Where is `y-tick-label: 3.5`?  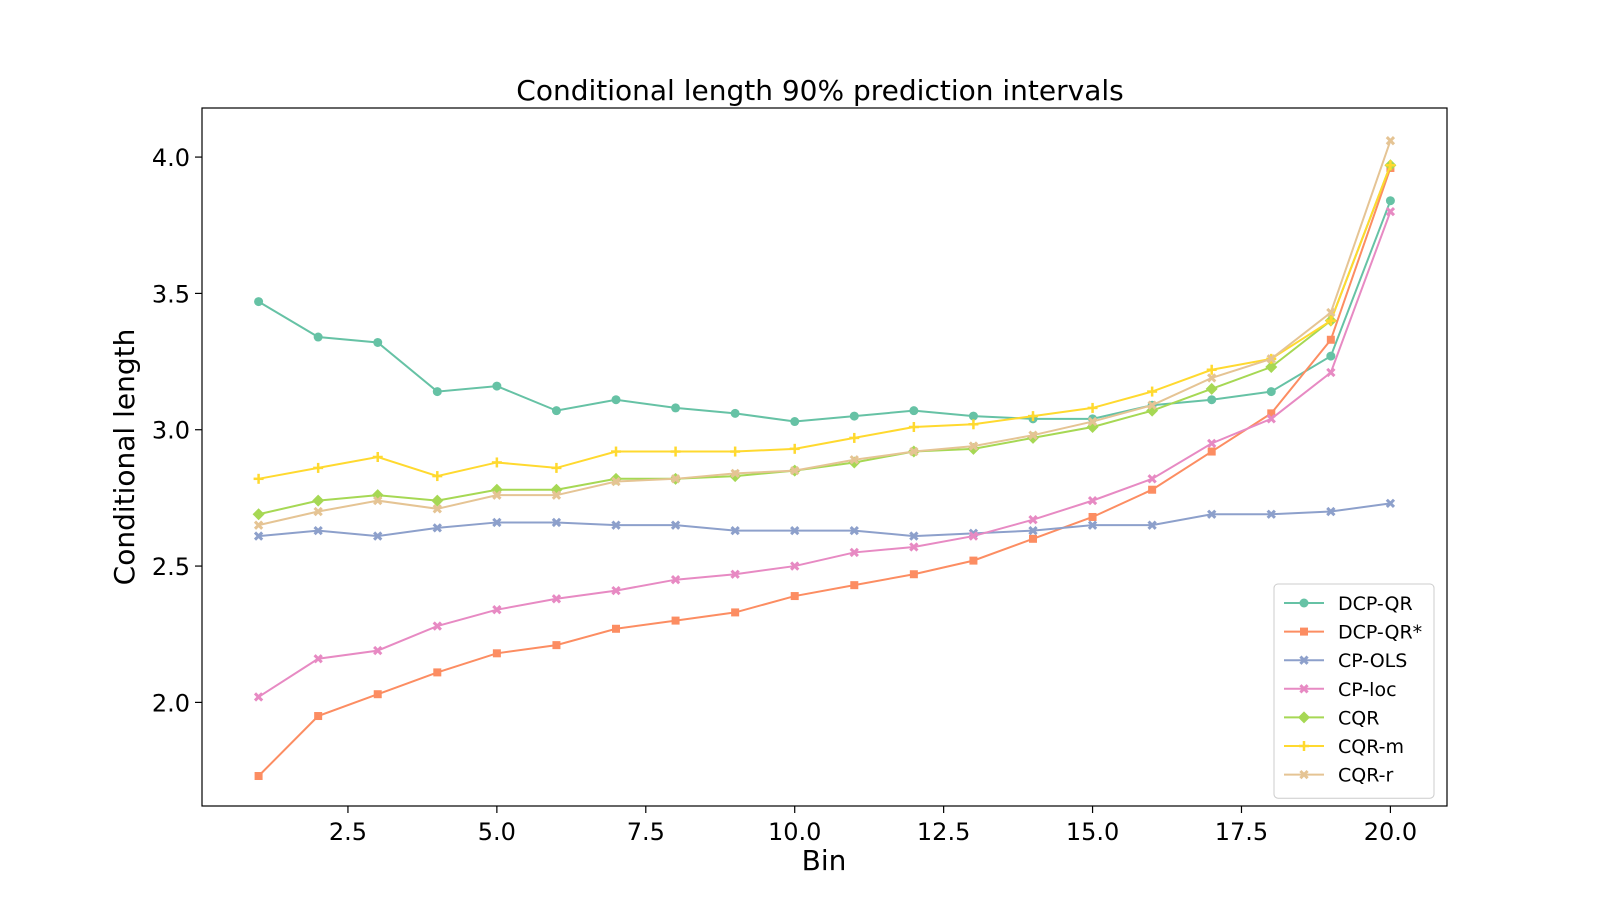
y-tick-label: 3.5 is located at coordinates (171, 294).